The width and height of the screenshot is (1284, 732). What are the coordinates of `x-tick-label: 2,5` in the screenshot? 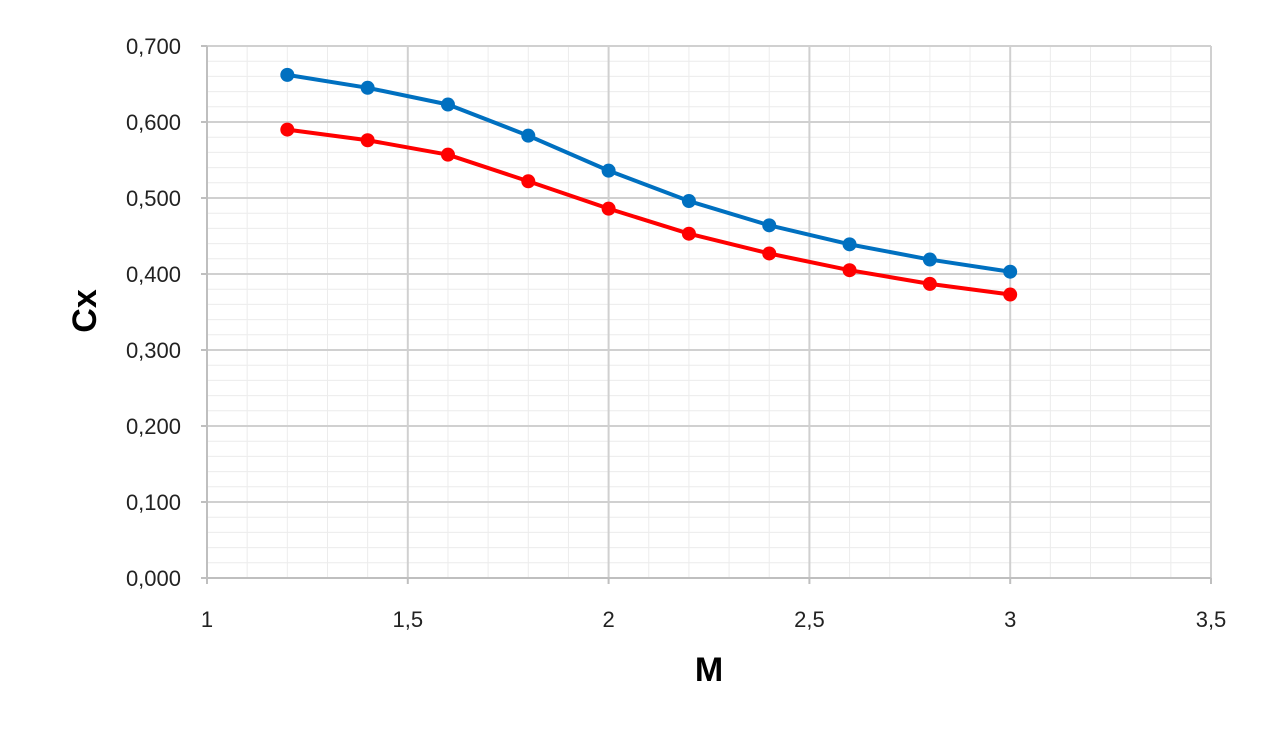 It's located at (809, 619).